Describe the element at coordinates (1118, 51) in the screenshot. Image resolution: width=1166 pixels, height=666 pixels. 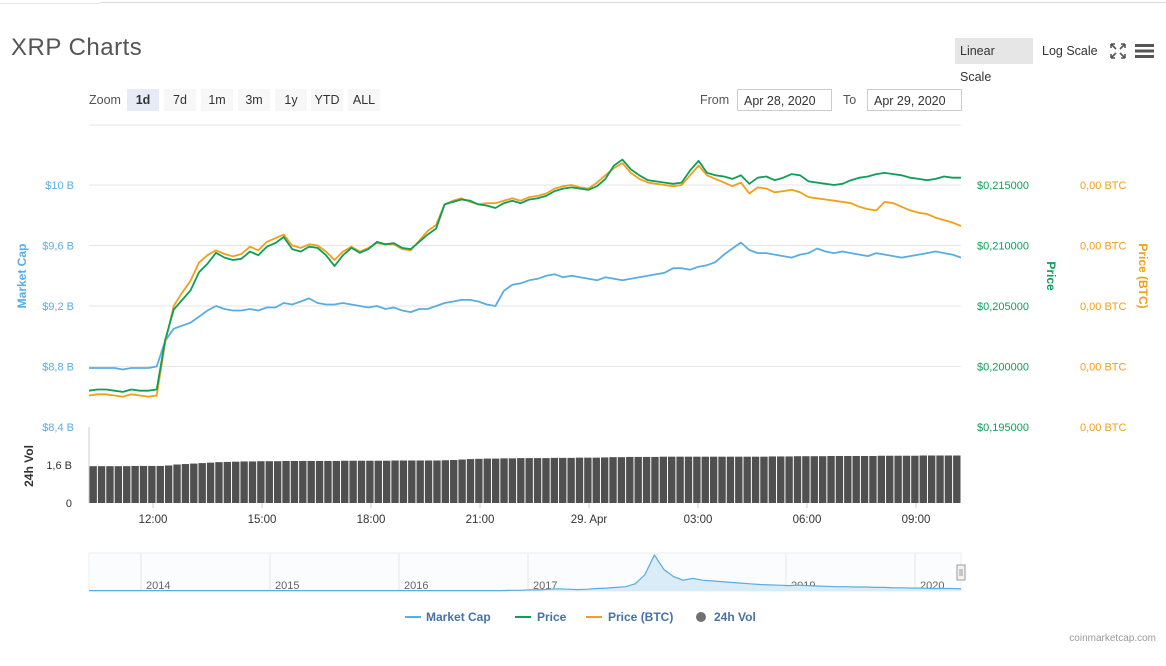
I see `fullscreen-icon` at that location.